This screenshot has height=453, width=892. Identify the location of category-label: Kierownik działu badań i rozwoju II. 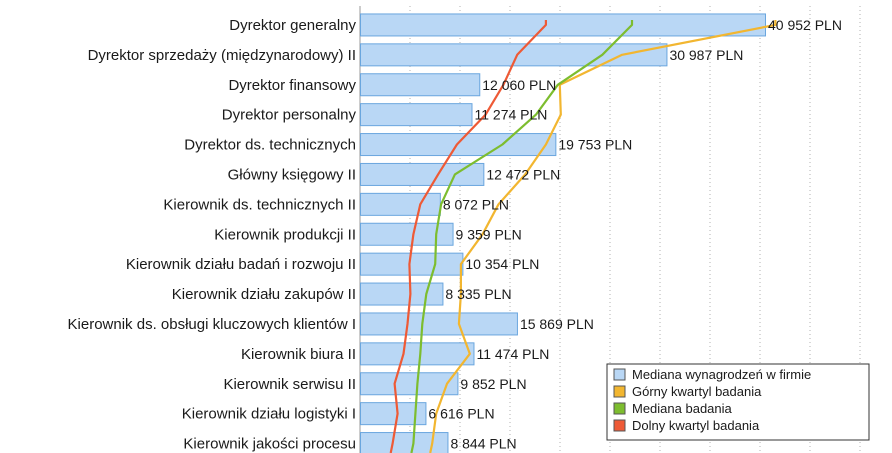
(241, 264).